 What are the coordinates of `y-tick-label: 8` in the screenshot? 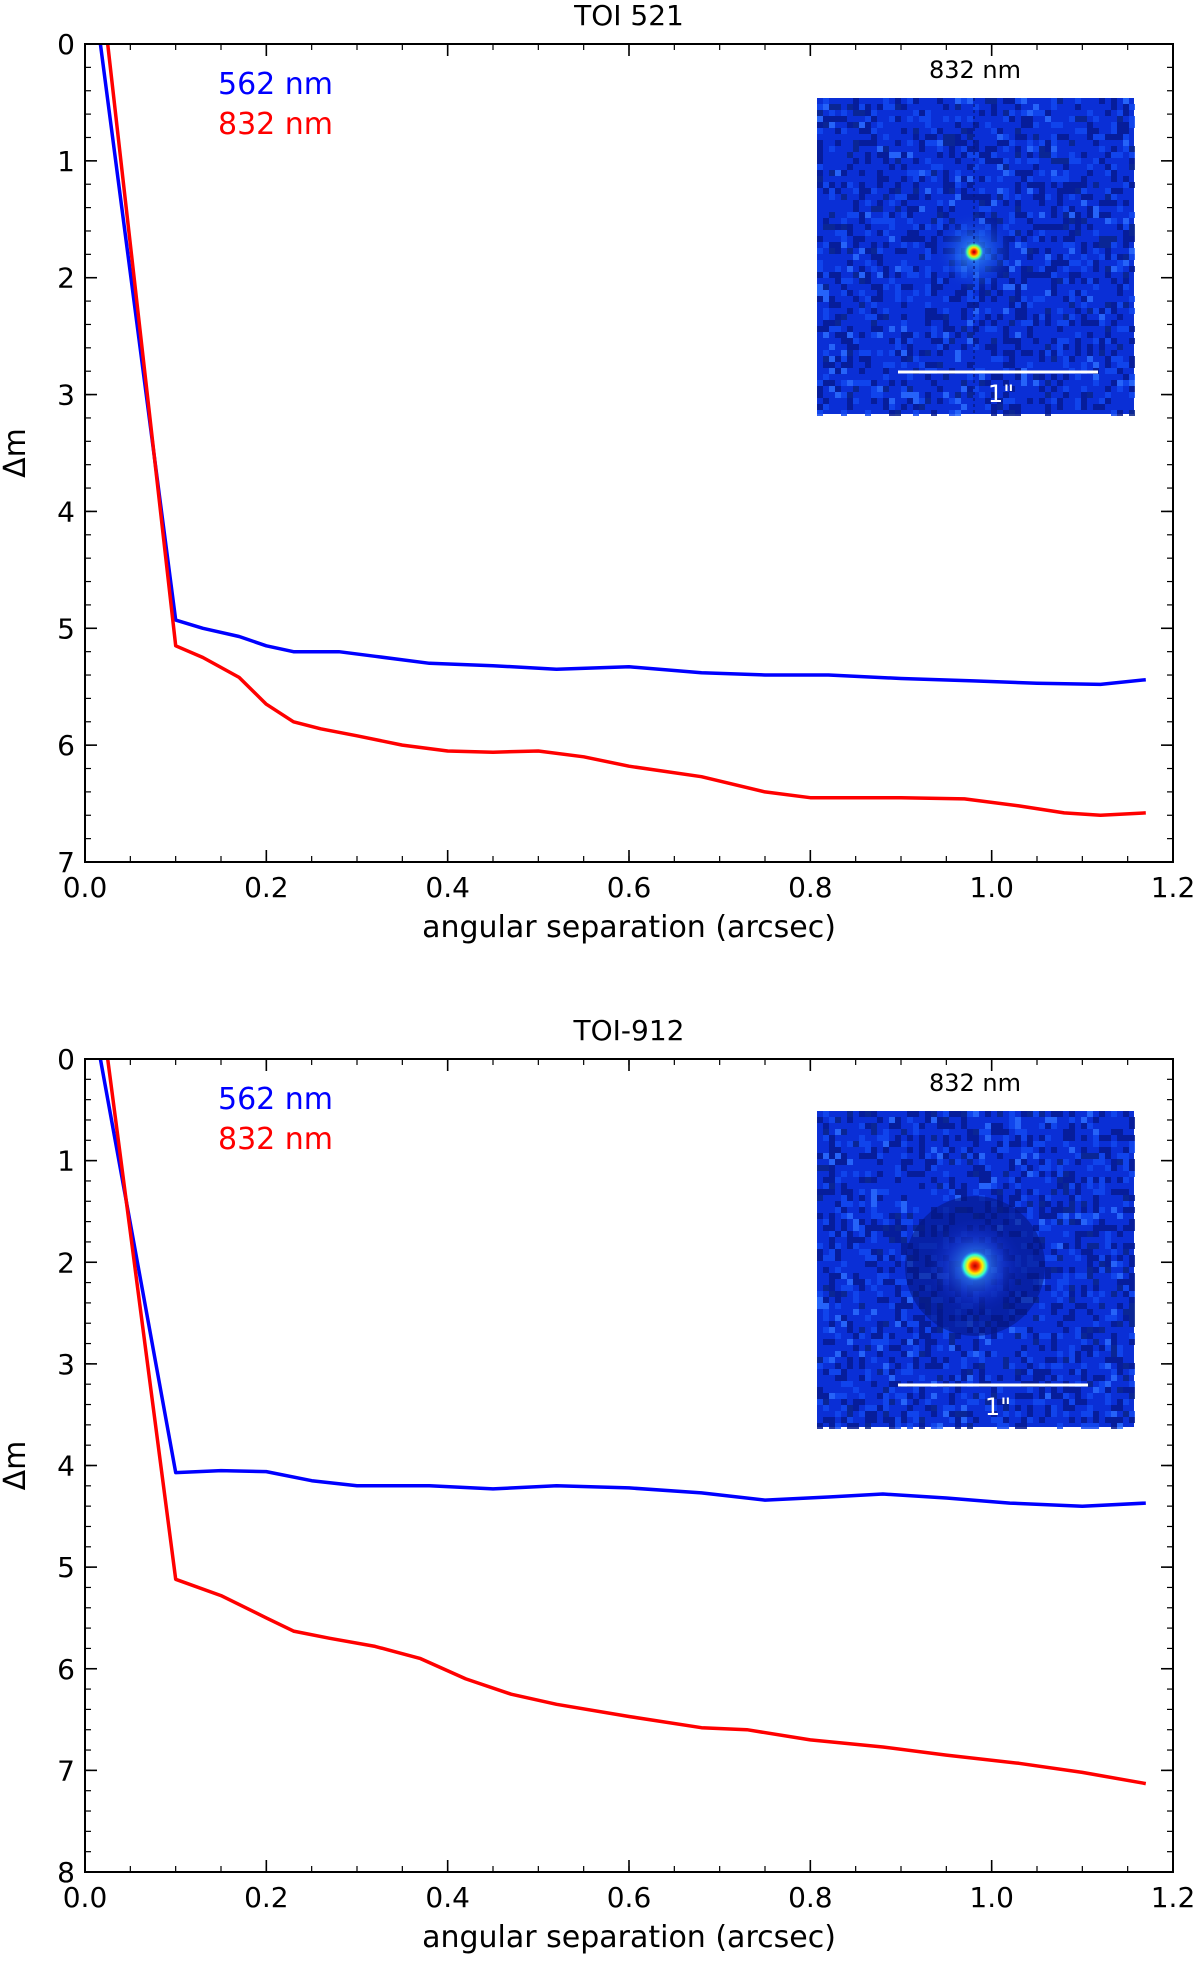 It's located at (66, 1872).